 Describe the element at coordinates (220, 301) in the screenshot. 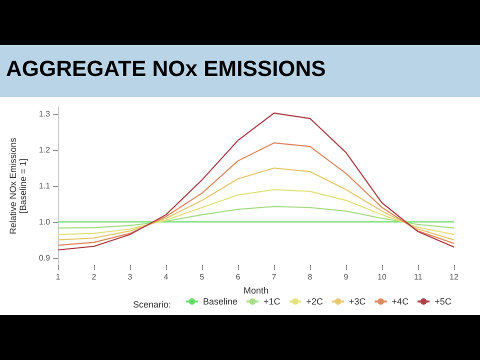

I see `legend-label: Baseline` at that location.